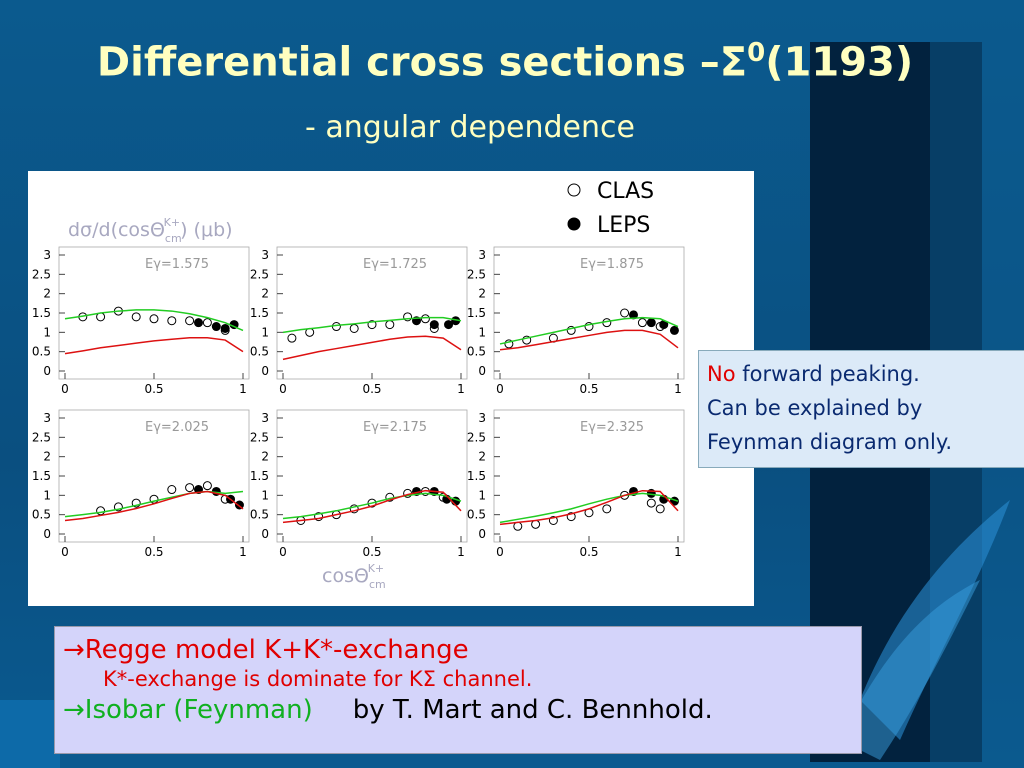 This screenshot has height=768, width=1024. I want to click on energy-label: Eγ=2.175, so click(395, 427).